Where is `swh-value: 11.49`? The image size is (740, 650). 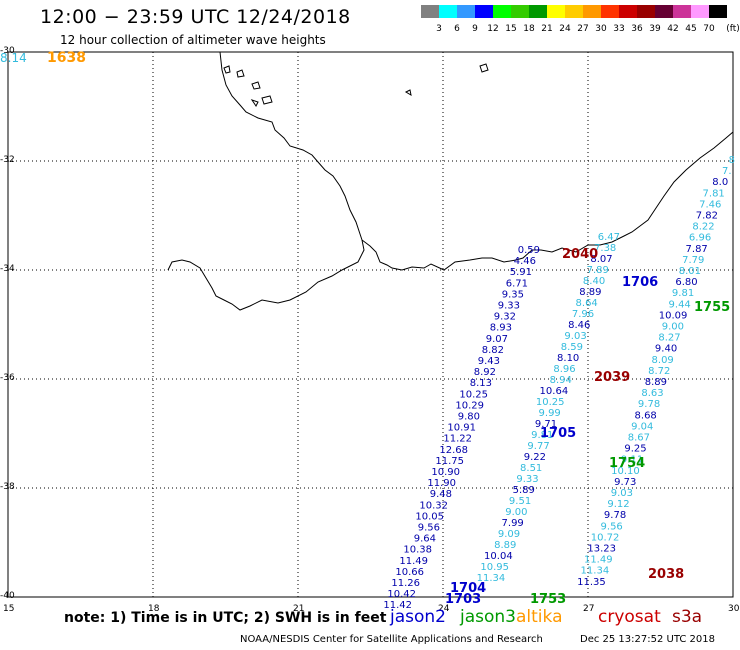 swh-value: 11.49 is located at coordinates (598, 560).